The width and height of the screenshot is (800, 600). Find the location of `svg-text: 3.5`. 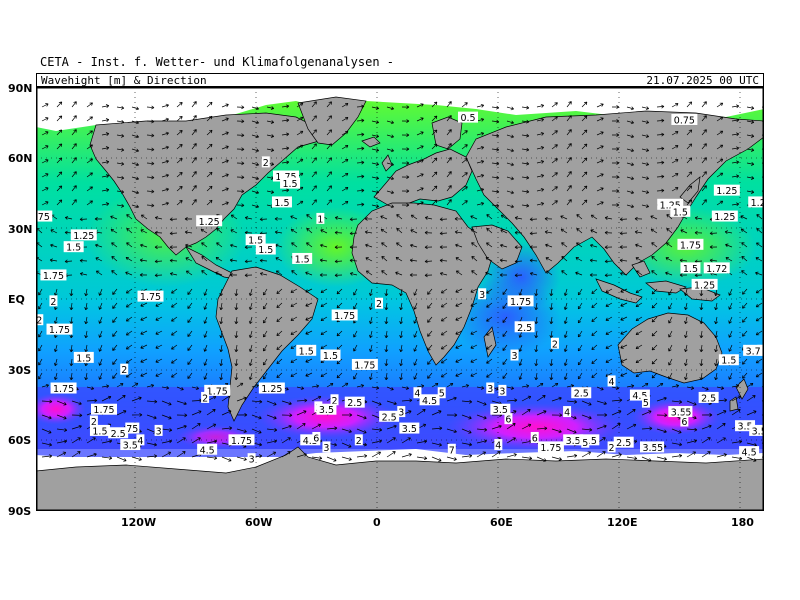

svg-text: 3.5 is located at coordinates (573, 441).